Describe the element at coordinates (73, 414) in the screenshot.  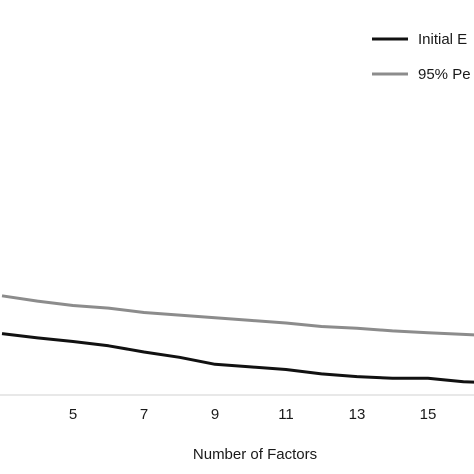
I see `x-tick-label: 5` at that location.